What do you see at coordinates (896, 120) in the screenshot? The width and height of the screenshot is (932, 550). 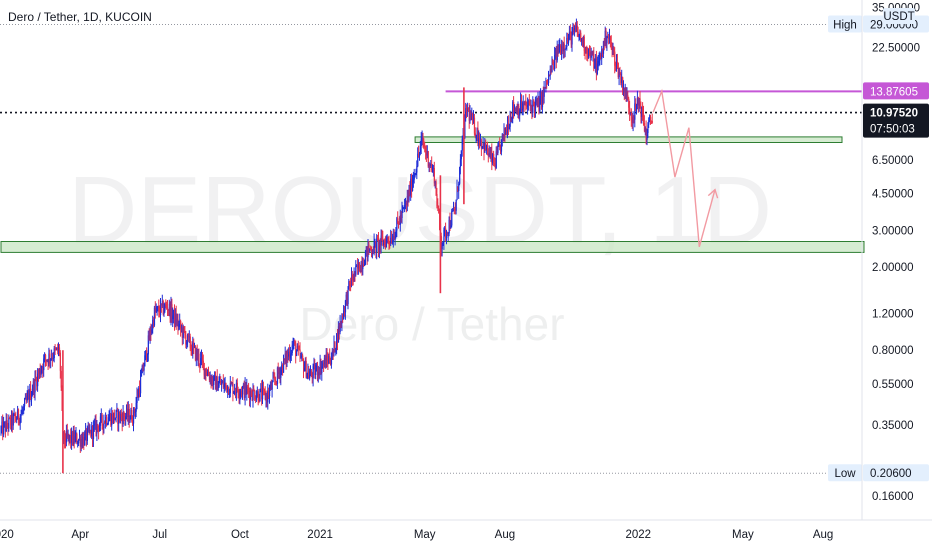 I see `last-price-badge-bg` at bounding box center [896, 120].